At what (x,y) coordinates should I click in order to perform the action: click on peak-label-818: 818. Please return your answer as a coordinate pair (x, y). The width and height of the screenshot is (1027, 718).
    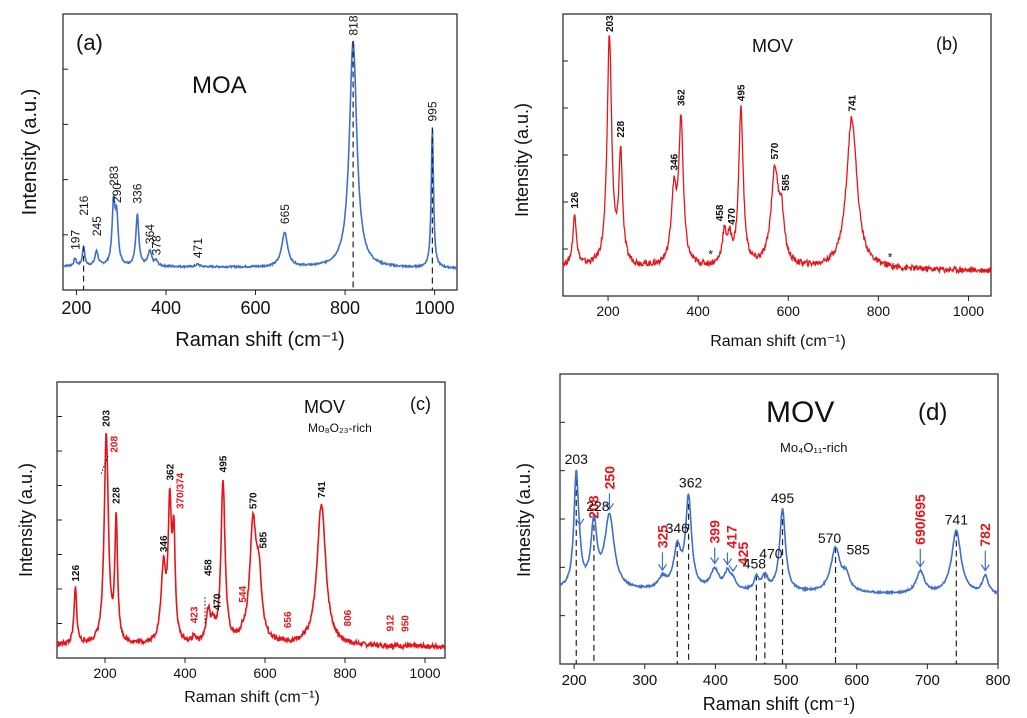
    Looking at the image, I should click on (353, 25).